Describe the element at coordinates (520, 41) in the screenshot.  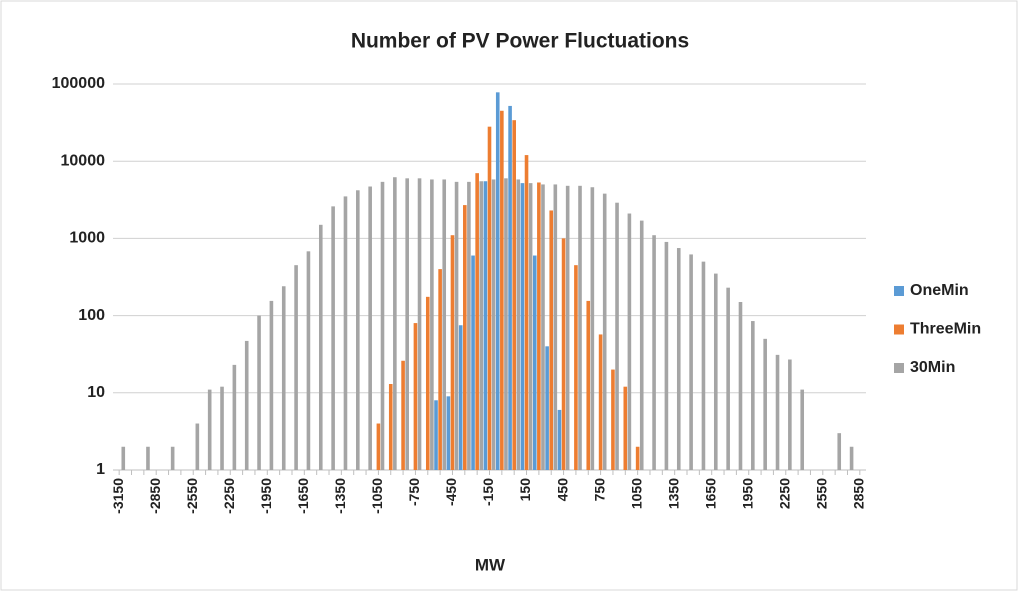
I see `chart-title: Number of PV Power Fluctuations` at that location.